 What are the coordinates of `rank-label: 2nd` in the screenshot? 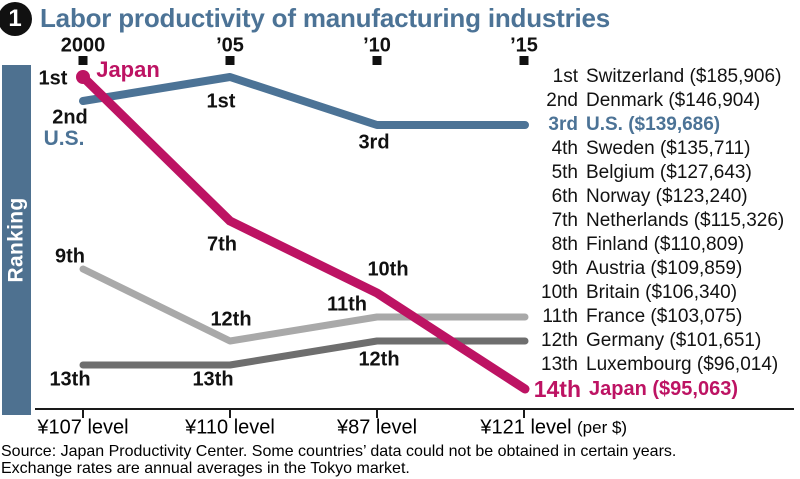 It's located at (562, 100).